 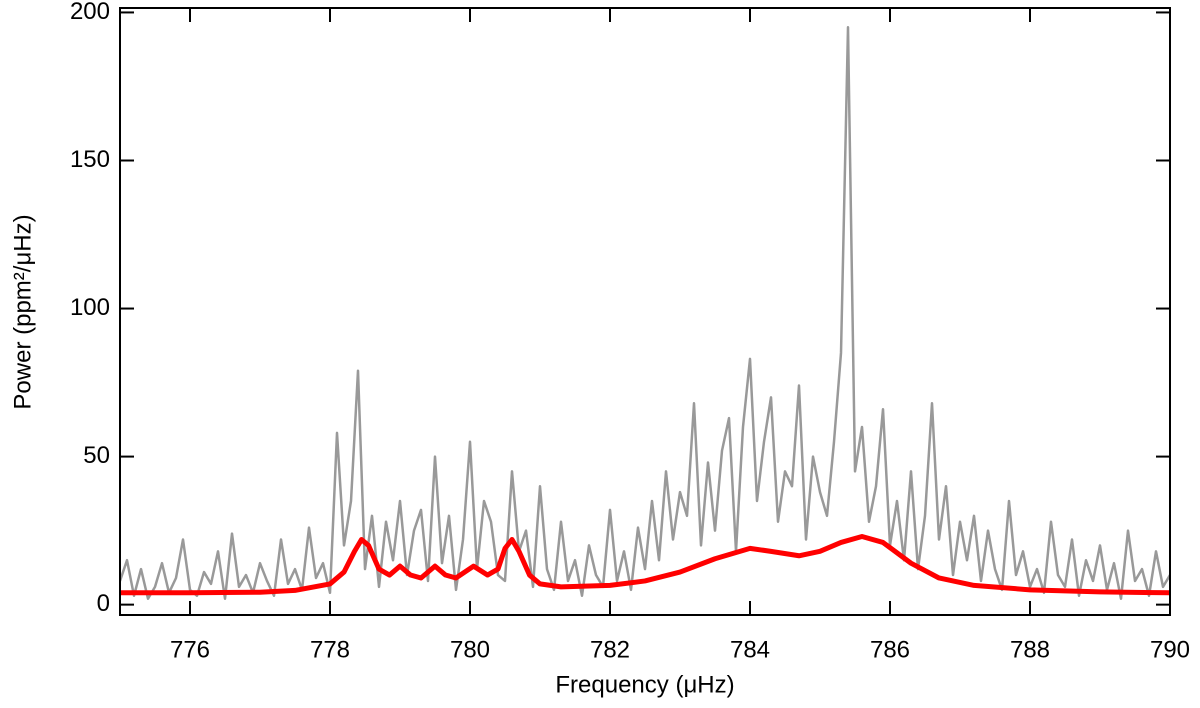 What do you see at coordinates (470, 649) in the screenshot?
I see `x-tick-label: 780` at bounding box center [470, 649].